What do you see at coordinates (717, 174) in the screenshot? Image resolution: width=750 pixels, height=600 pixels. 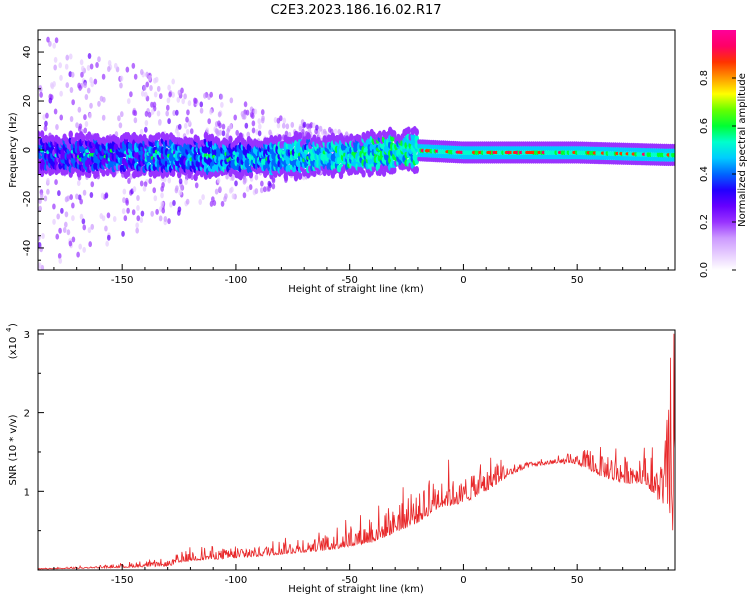 I see `colorbar-ticks: 0.0 0.2 0.4 0.6 0.8` at bounding box center [717, 174].